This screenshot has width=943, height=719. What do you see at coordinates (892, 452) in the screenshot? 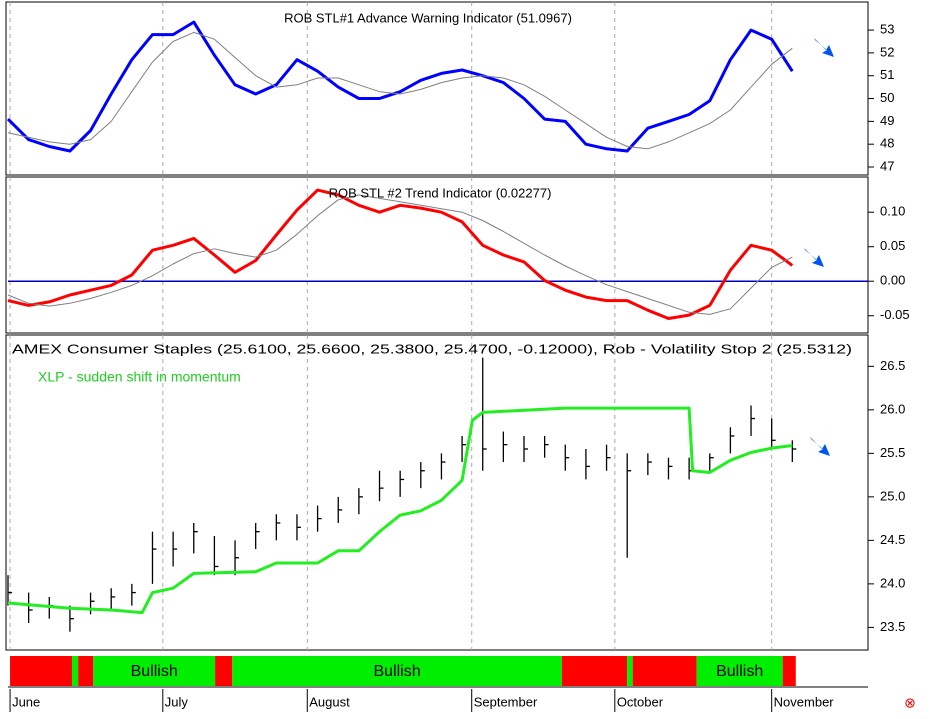
I see `y-tick-label: 25.5` at bounding box center [892, 452].